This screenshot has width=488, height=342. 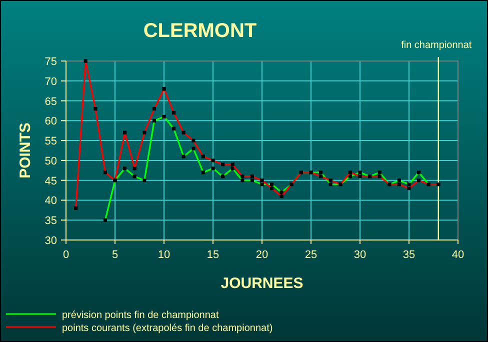 What do you see at coordinates (360, 255) in the screenshot?
I see `x-tick-label: 30` at bounding box center [360, 255].